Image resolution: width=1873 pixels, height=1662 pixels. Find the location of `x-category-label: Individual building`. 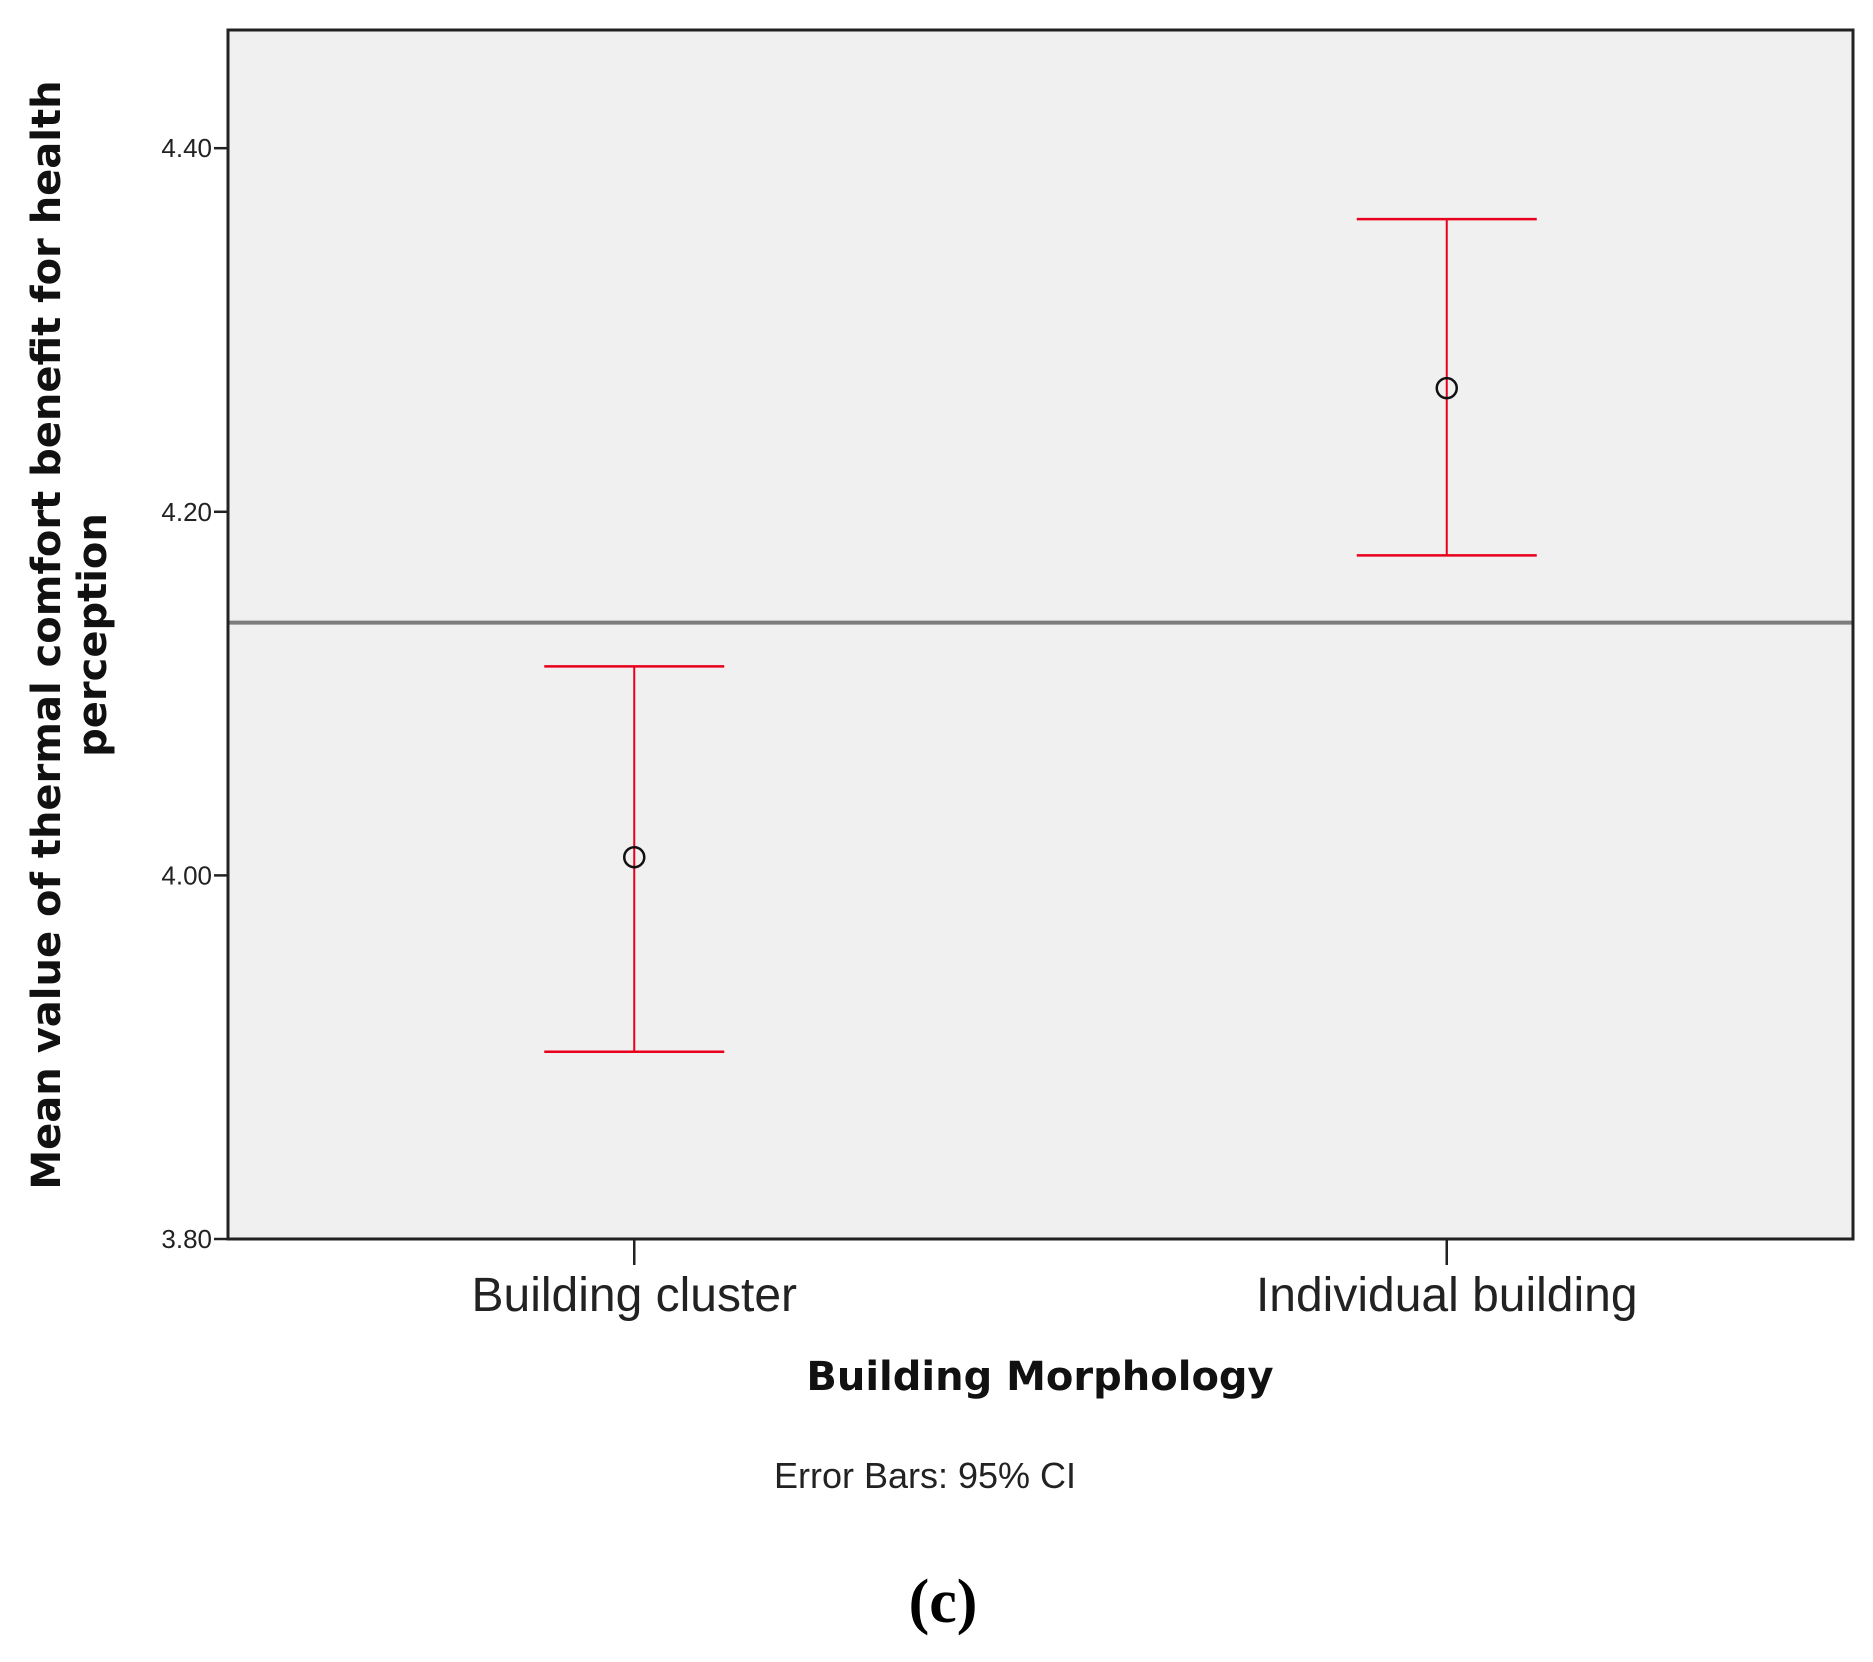

x-category-label: Individual building is located at coordinates (1447, 1295).